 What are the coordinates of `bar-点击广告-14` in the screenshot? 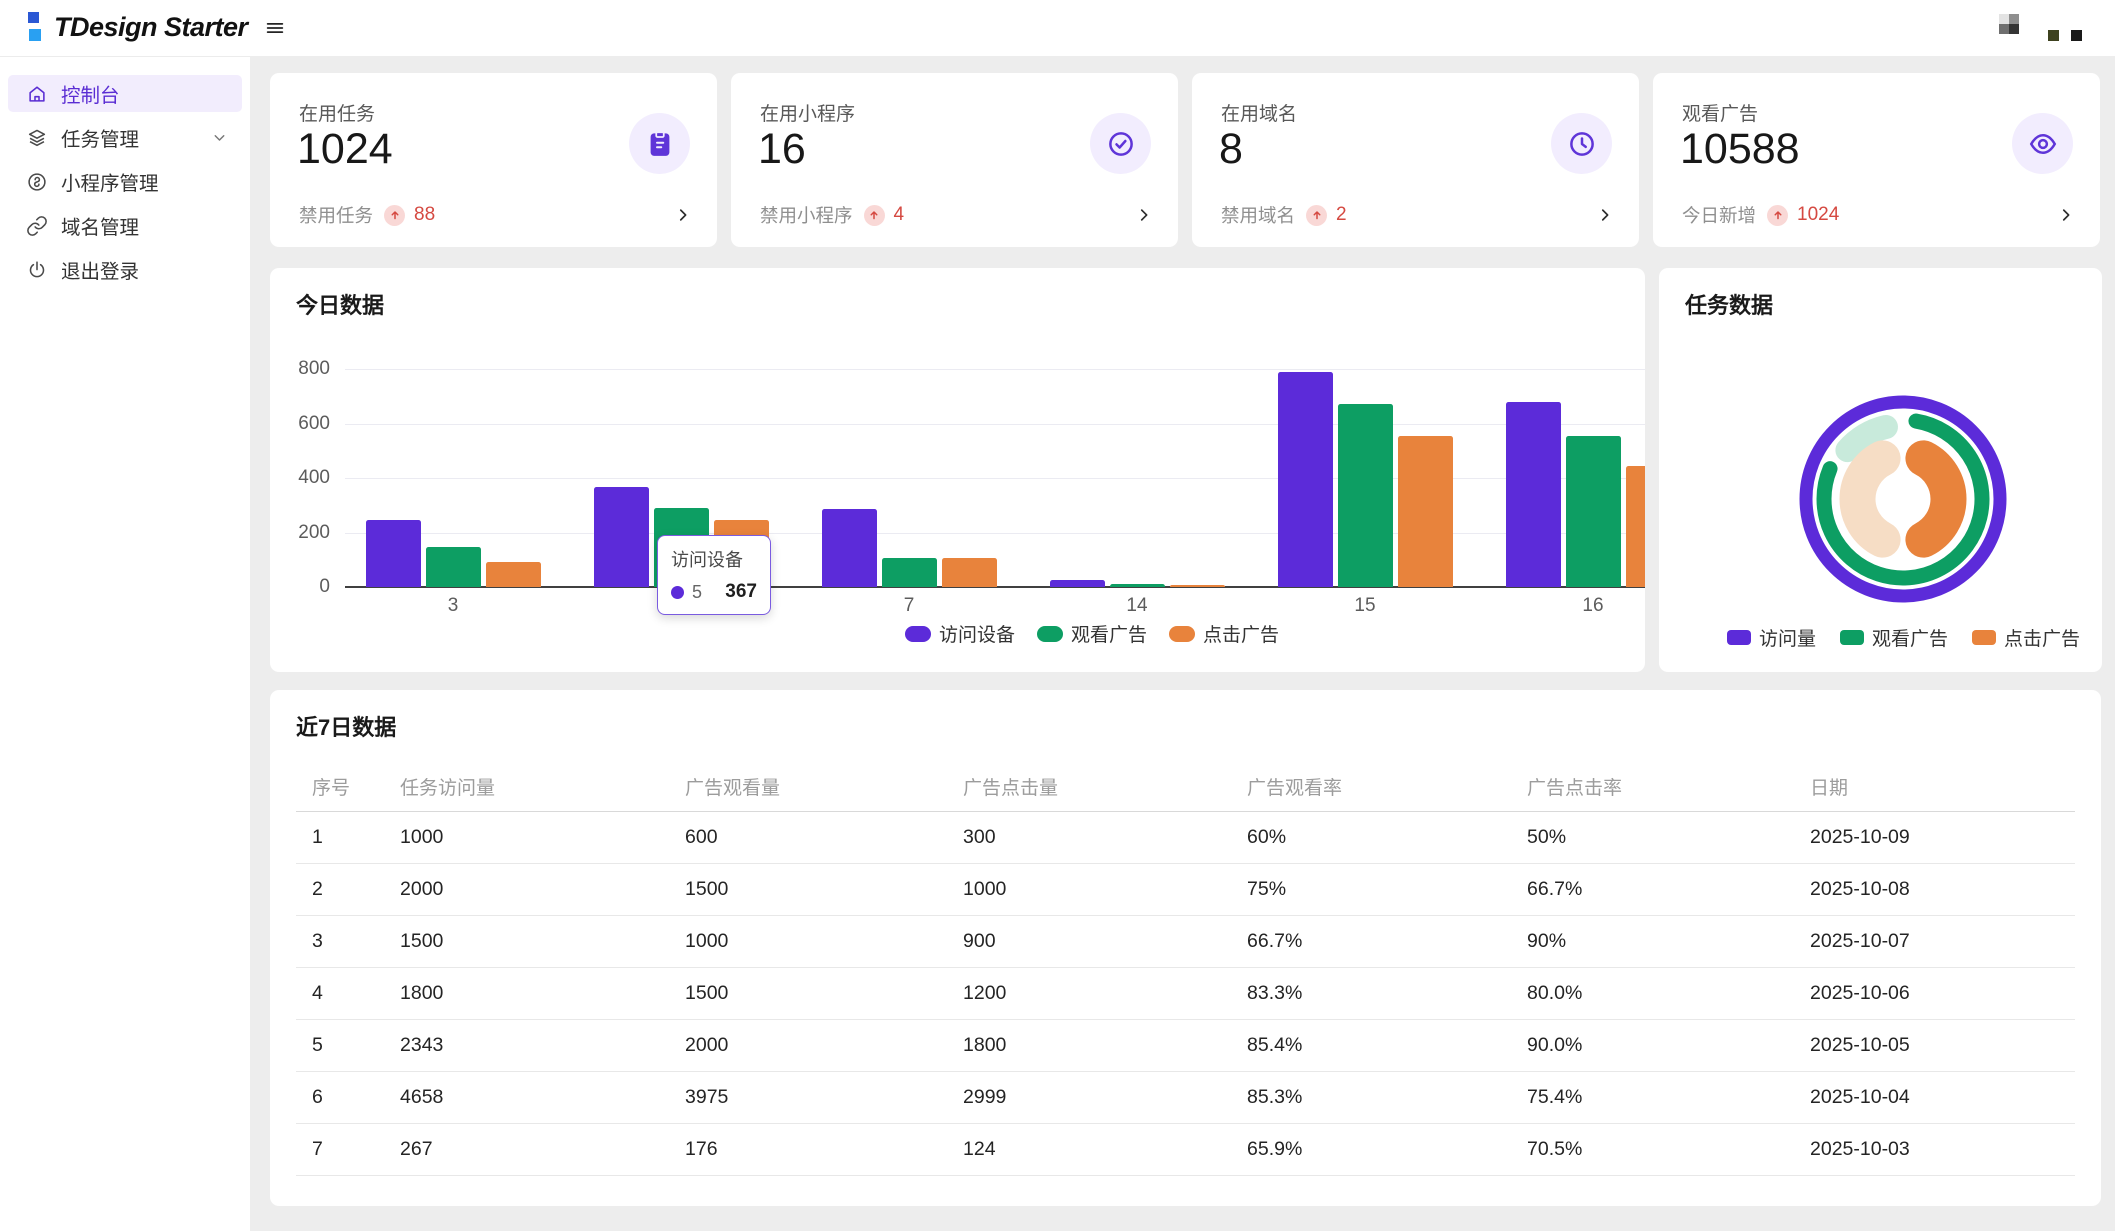 It's located at (1197, 585).